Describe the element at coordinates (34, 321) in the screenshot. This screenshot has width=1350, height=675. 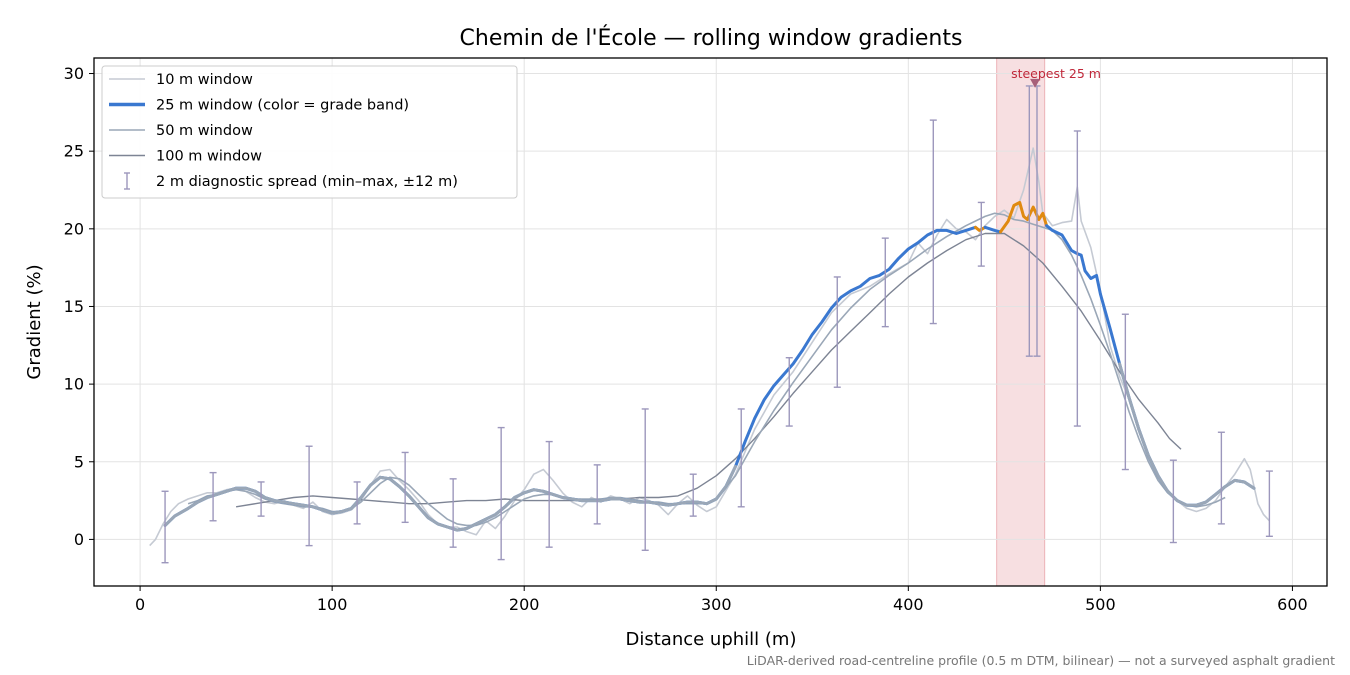
I see `y-axis-label: Gradient (%)` at that location.